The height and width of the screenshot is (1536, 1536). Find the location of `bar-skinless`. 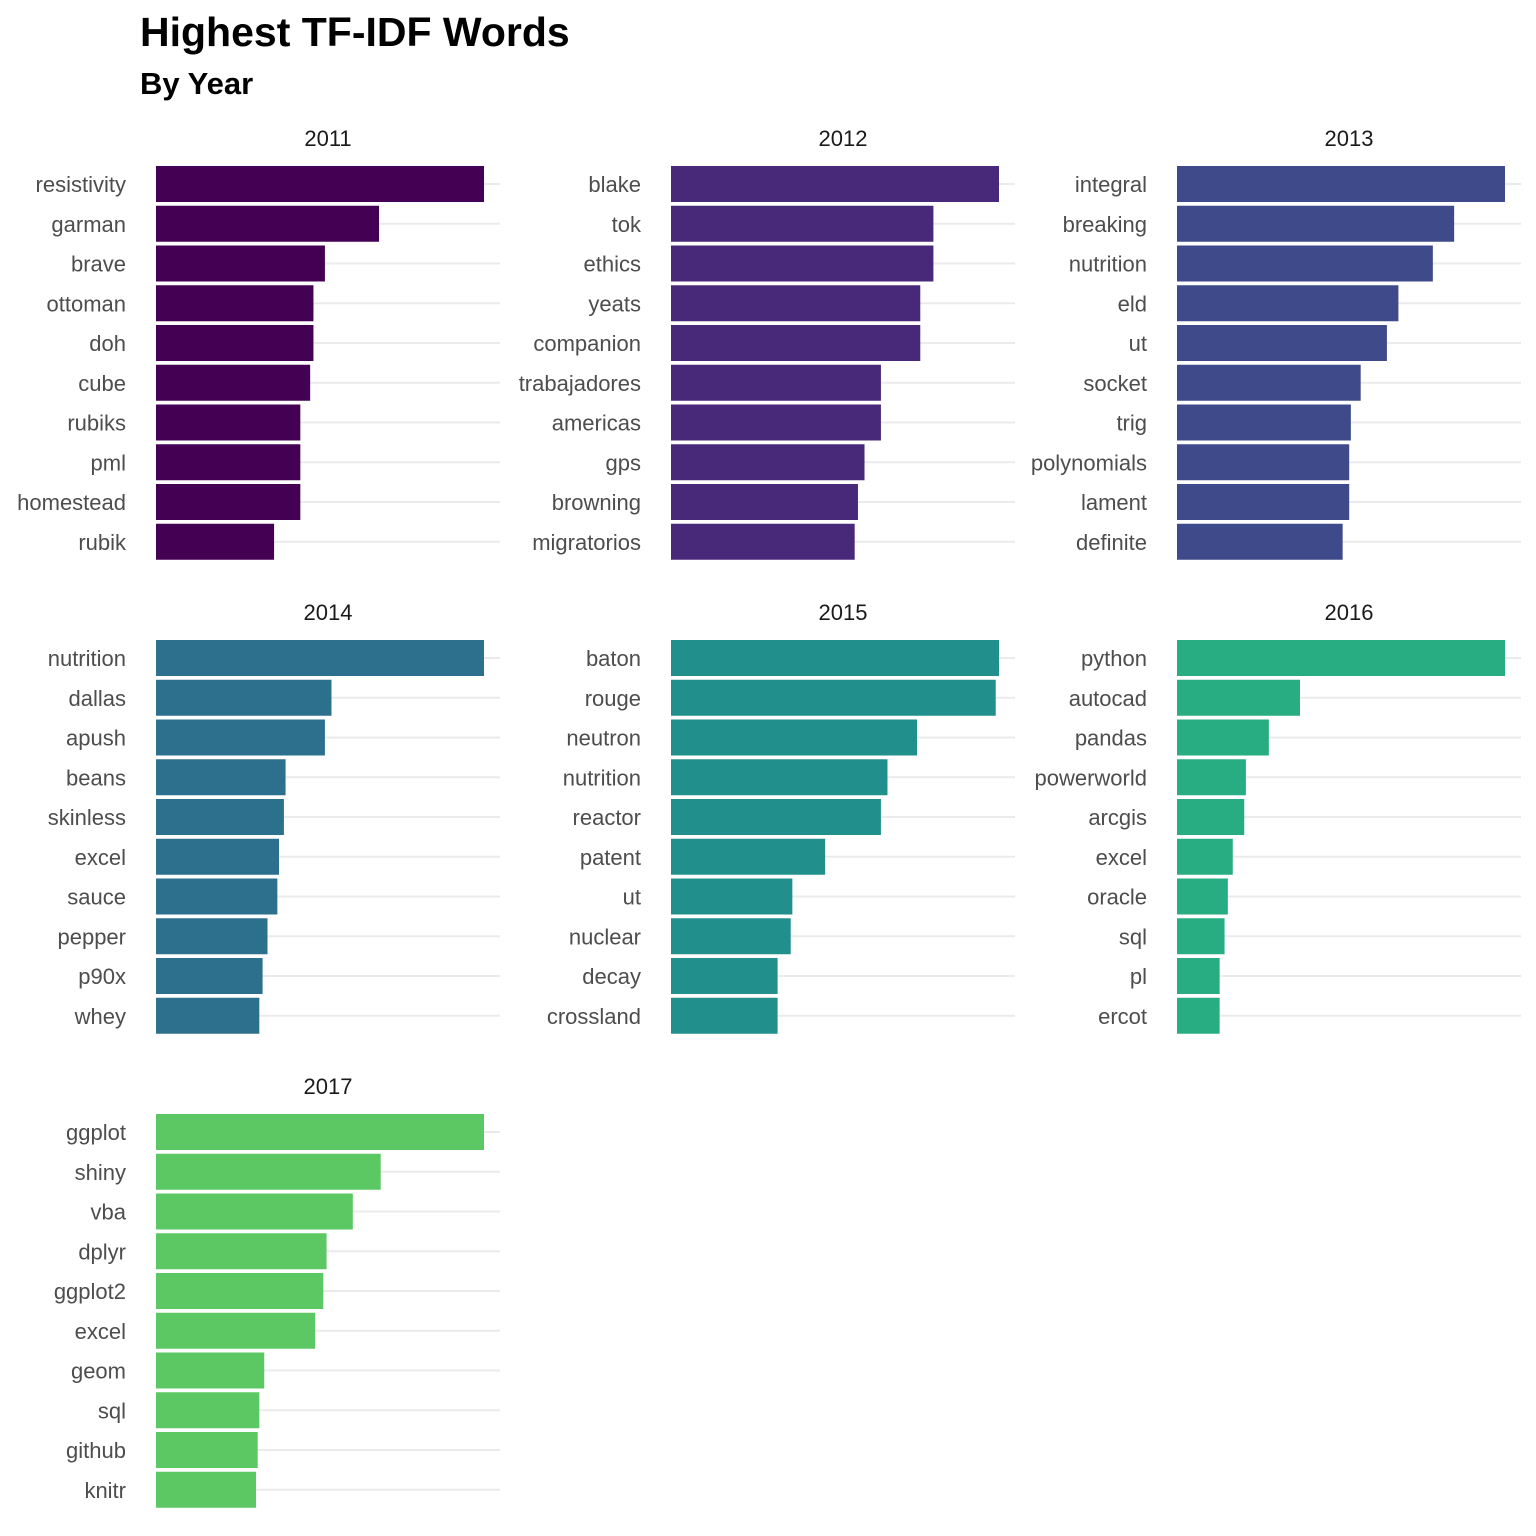

bar-skinless is located at coordinates (220, 817).